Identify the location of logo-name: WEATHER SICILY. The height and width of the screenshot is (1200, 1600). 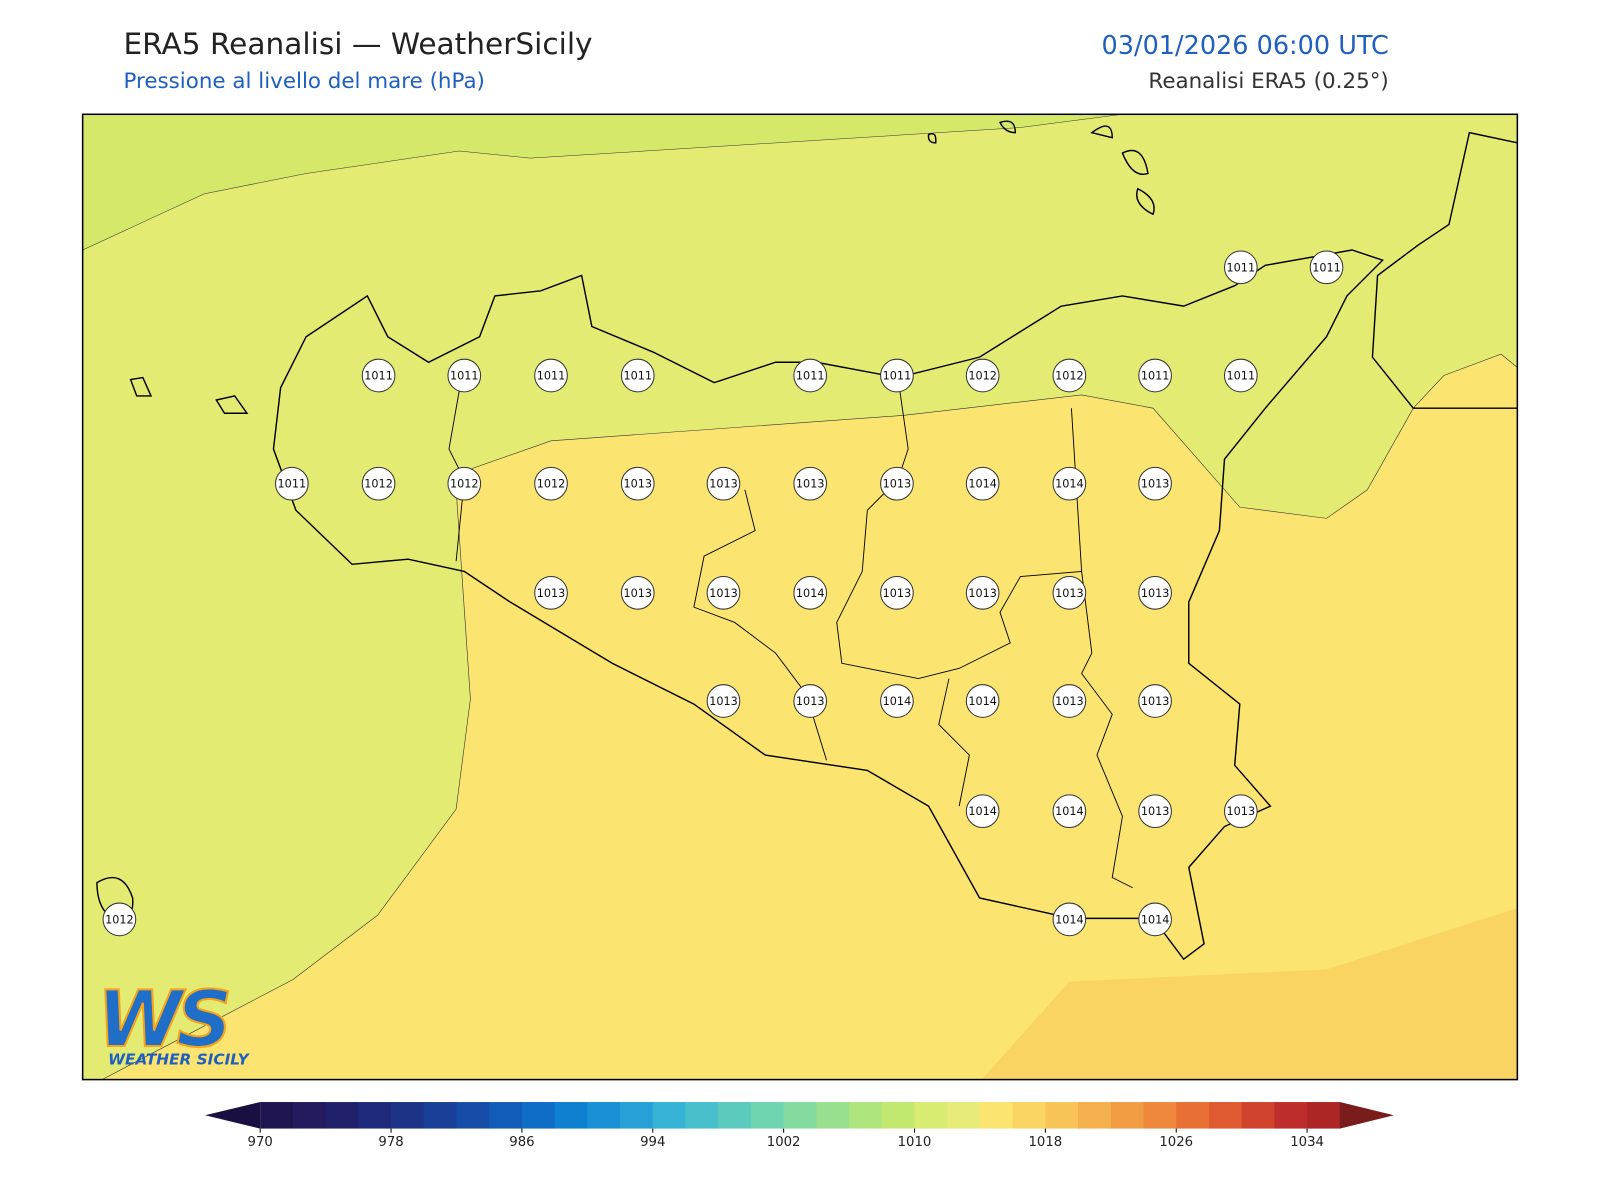
(179, 1059).